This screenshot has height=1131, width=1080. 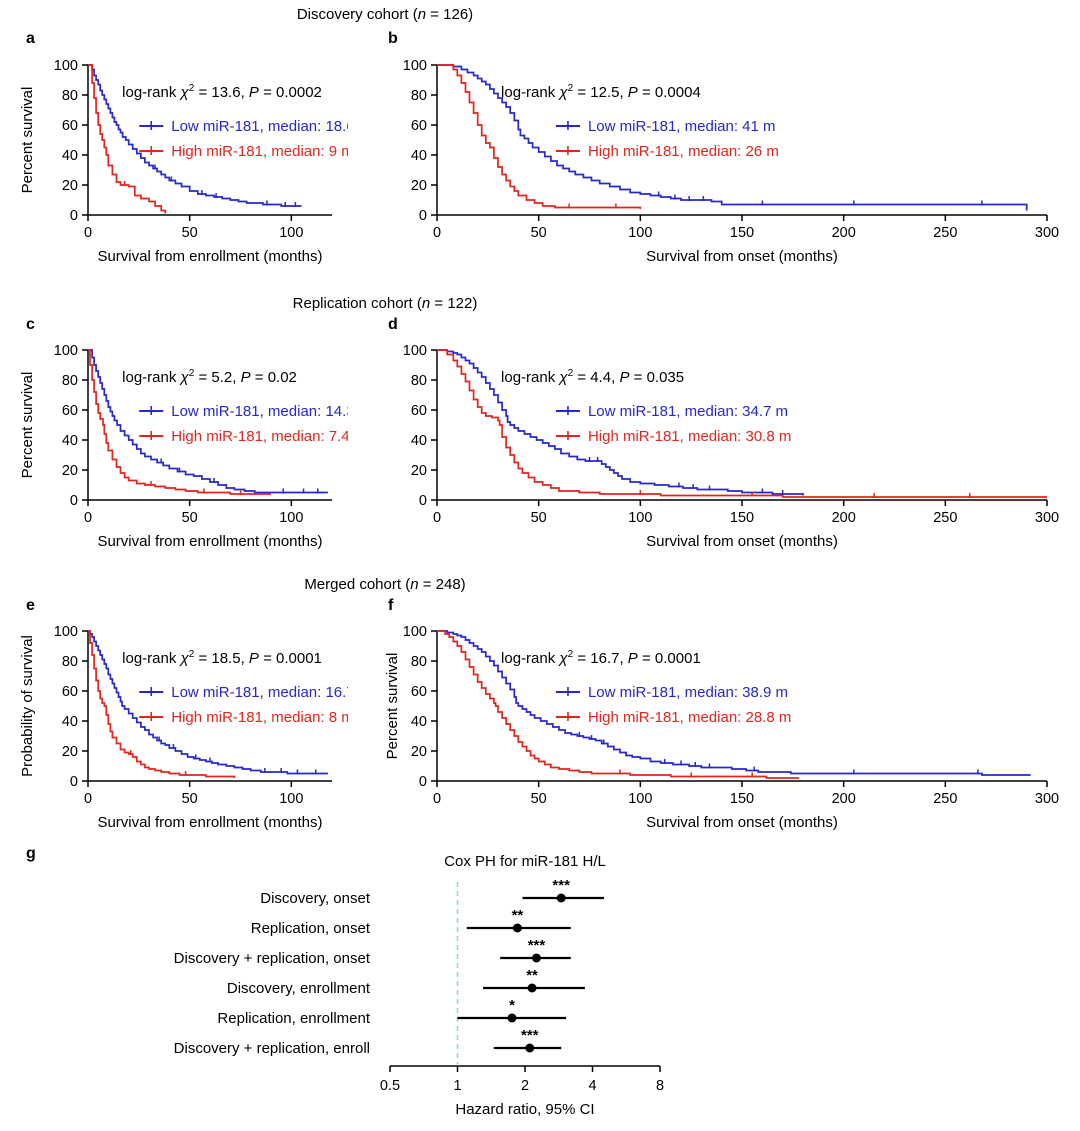 I want to click on svg-text: log-rank χ2 = 12.5, P = 0.0004, so click(x=601, y=92).